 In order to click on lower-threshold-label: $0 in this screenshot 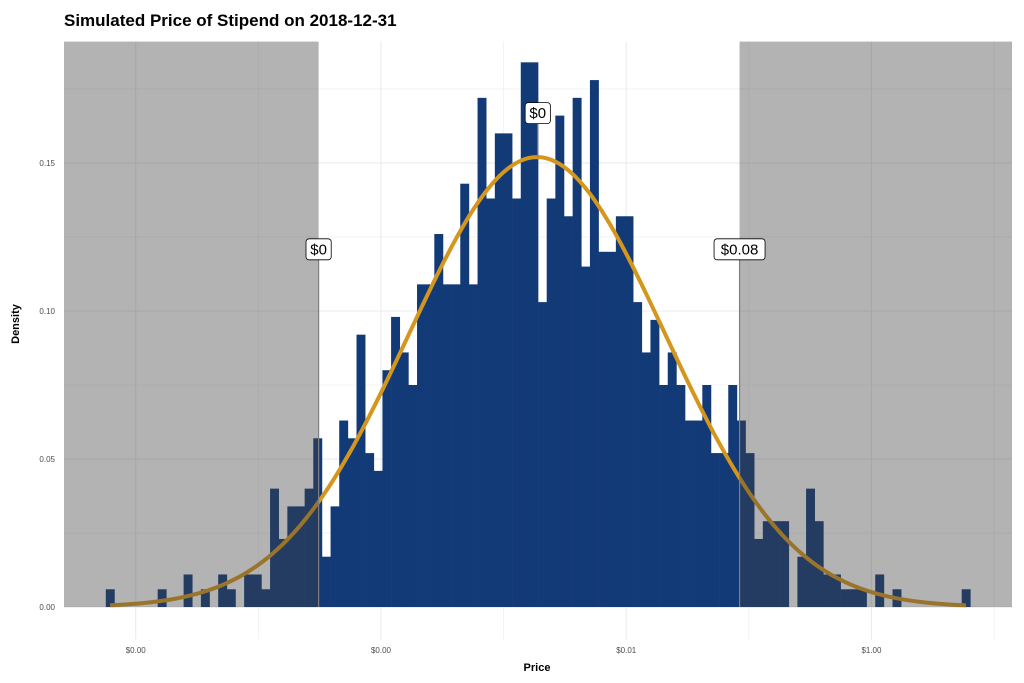, I will do `click(318, 249)`.